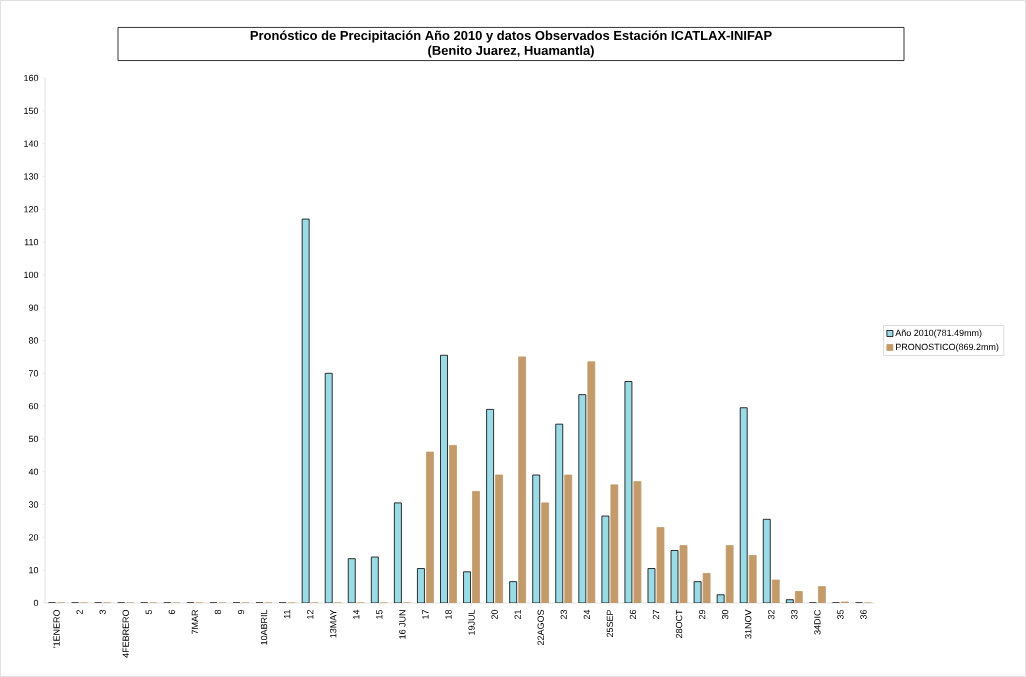 The image size is (1026, 677). What do you see at coordinates (402, 624) in the screenshot?
I see `x-tick-label: 16 JUN` at bounding box center [402, 624].